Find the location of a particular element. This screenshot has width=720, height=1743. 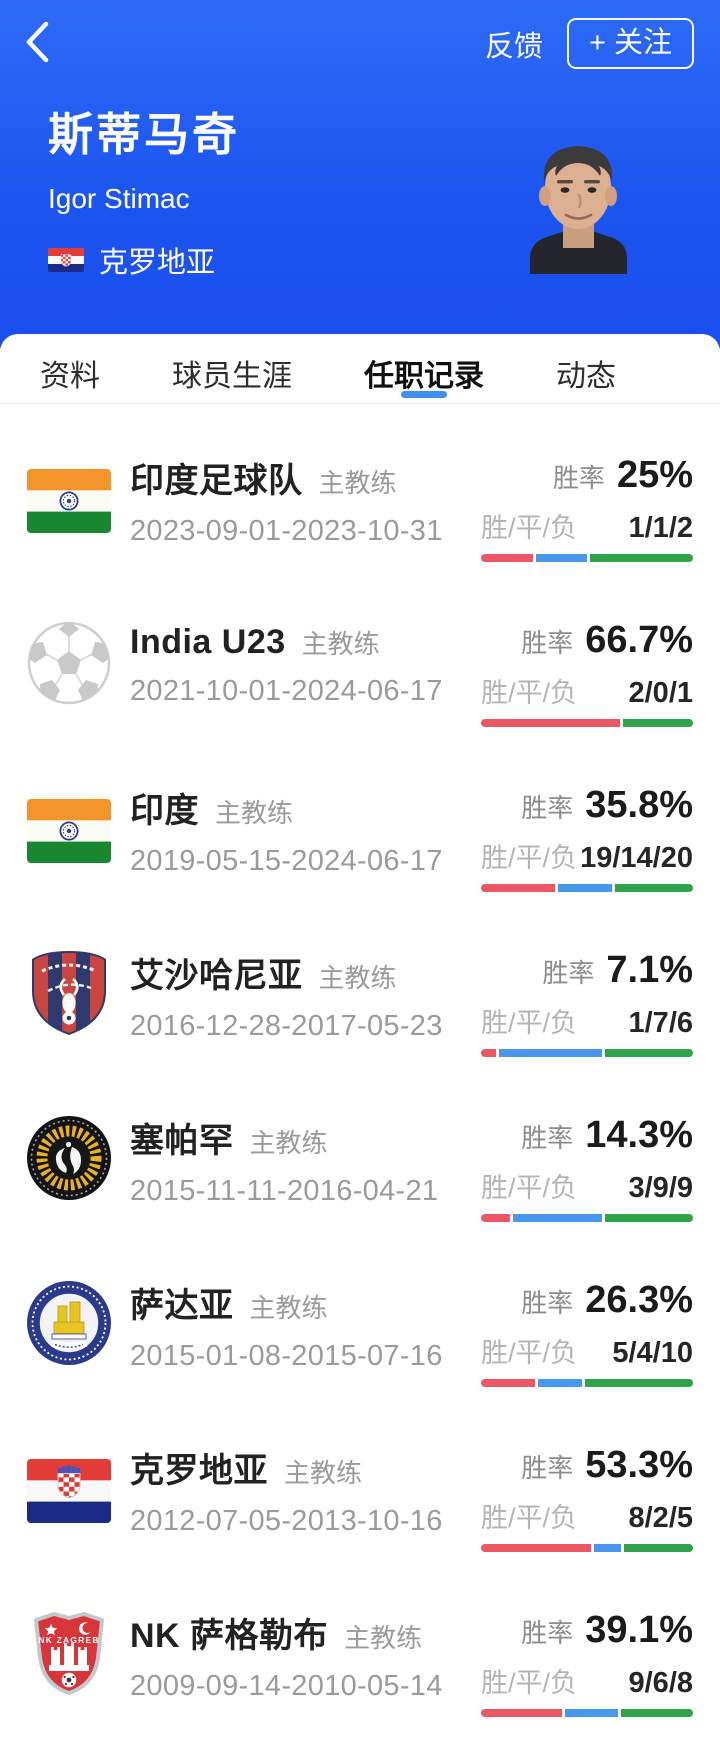

nk-zadar-crest-icon is located at coordinates (69, 1325).